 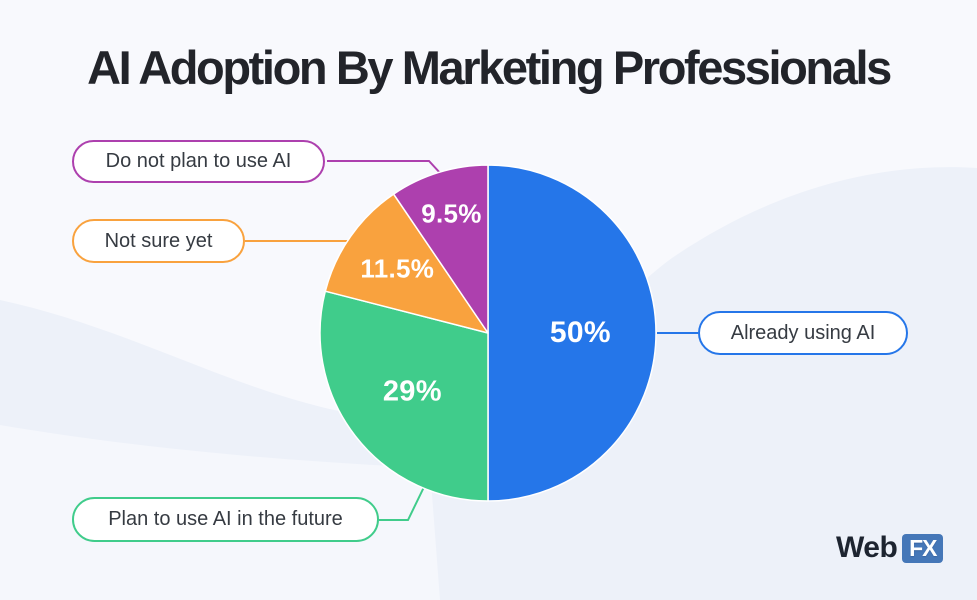 I want to click on pie-percent-label-plan-to-use-ai-in-the-future: 29%, so click(x=412, y=391).